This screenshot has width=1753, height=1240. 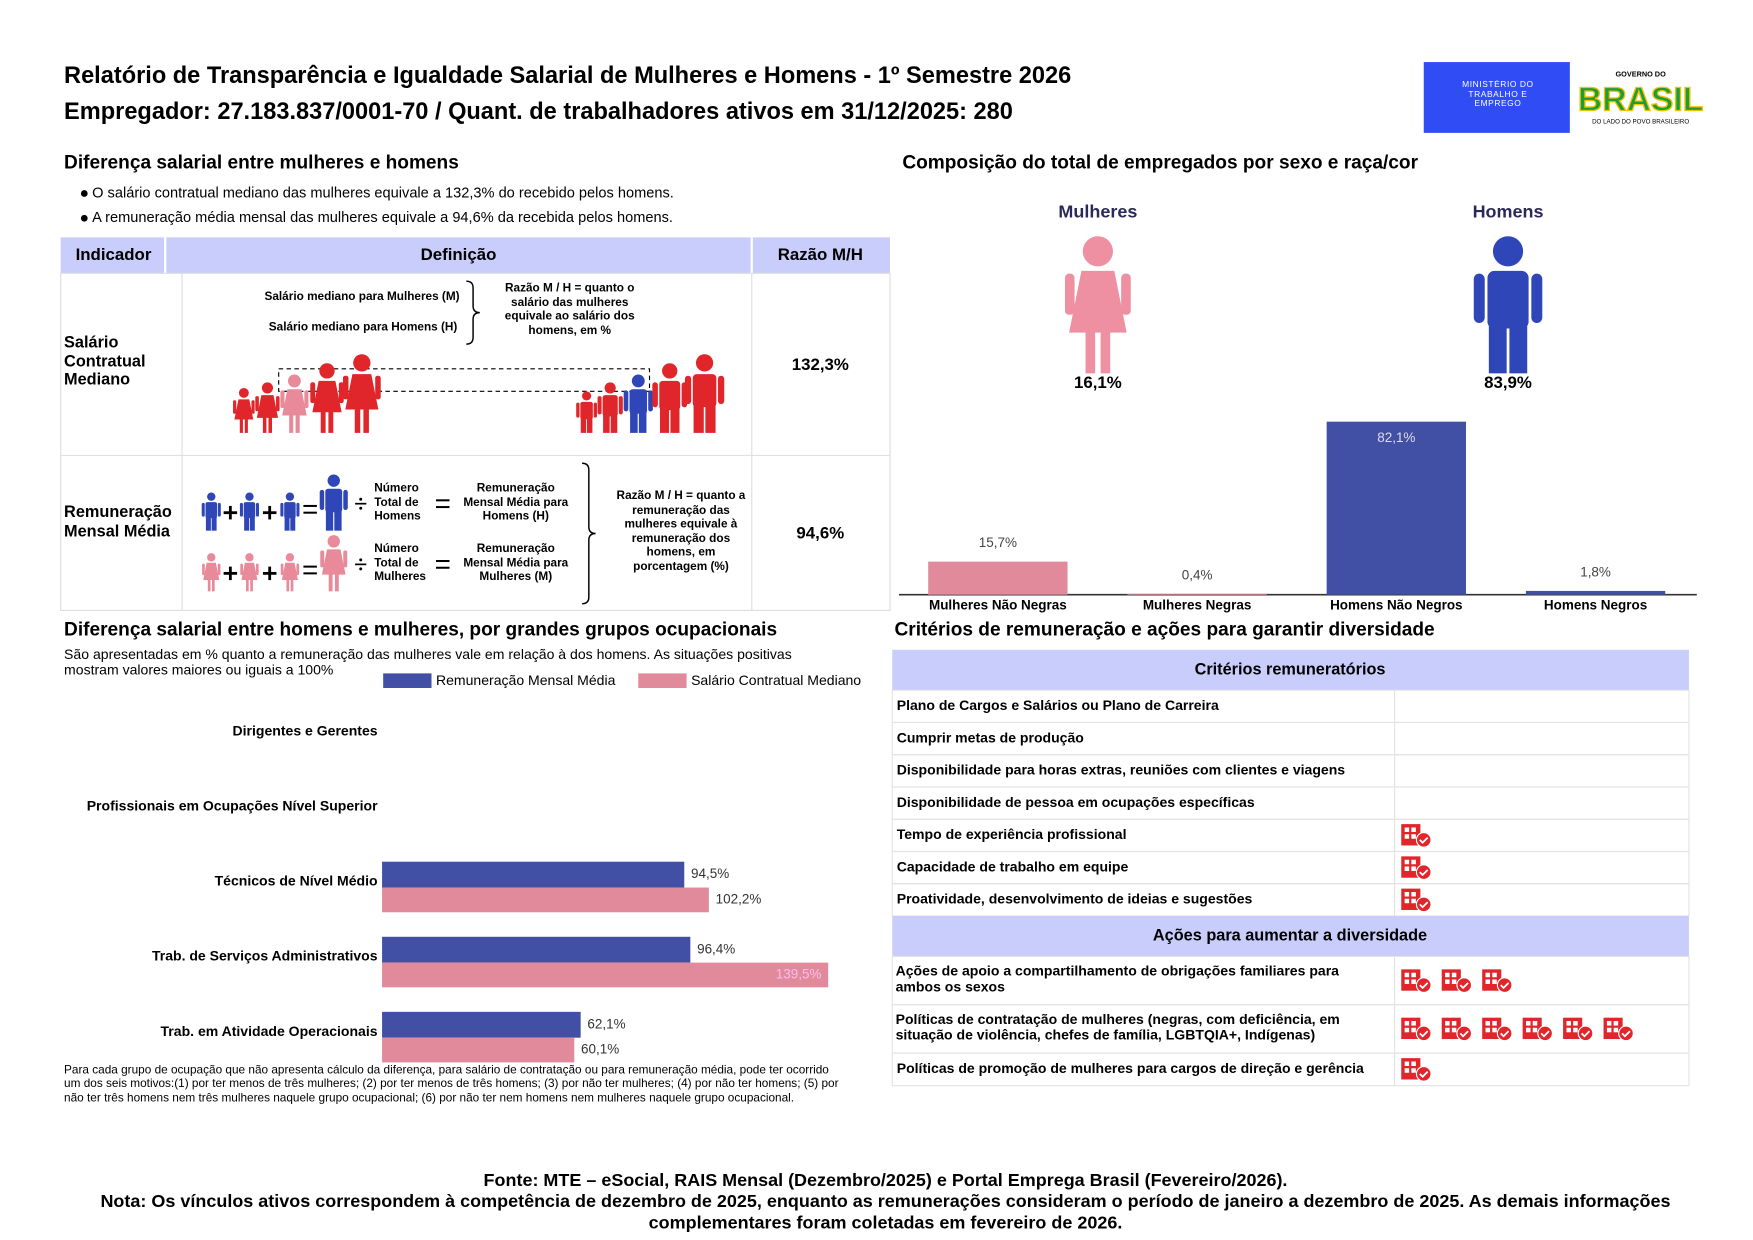 What do you see at coordinates (1595, 605) in the screenshot?
I see `category-label: Homens Negros` at bounding box center [1595, 605].